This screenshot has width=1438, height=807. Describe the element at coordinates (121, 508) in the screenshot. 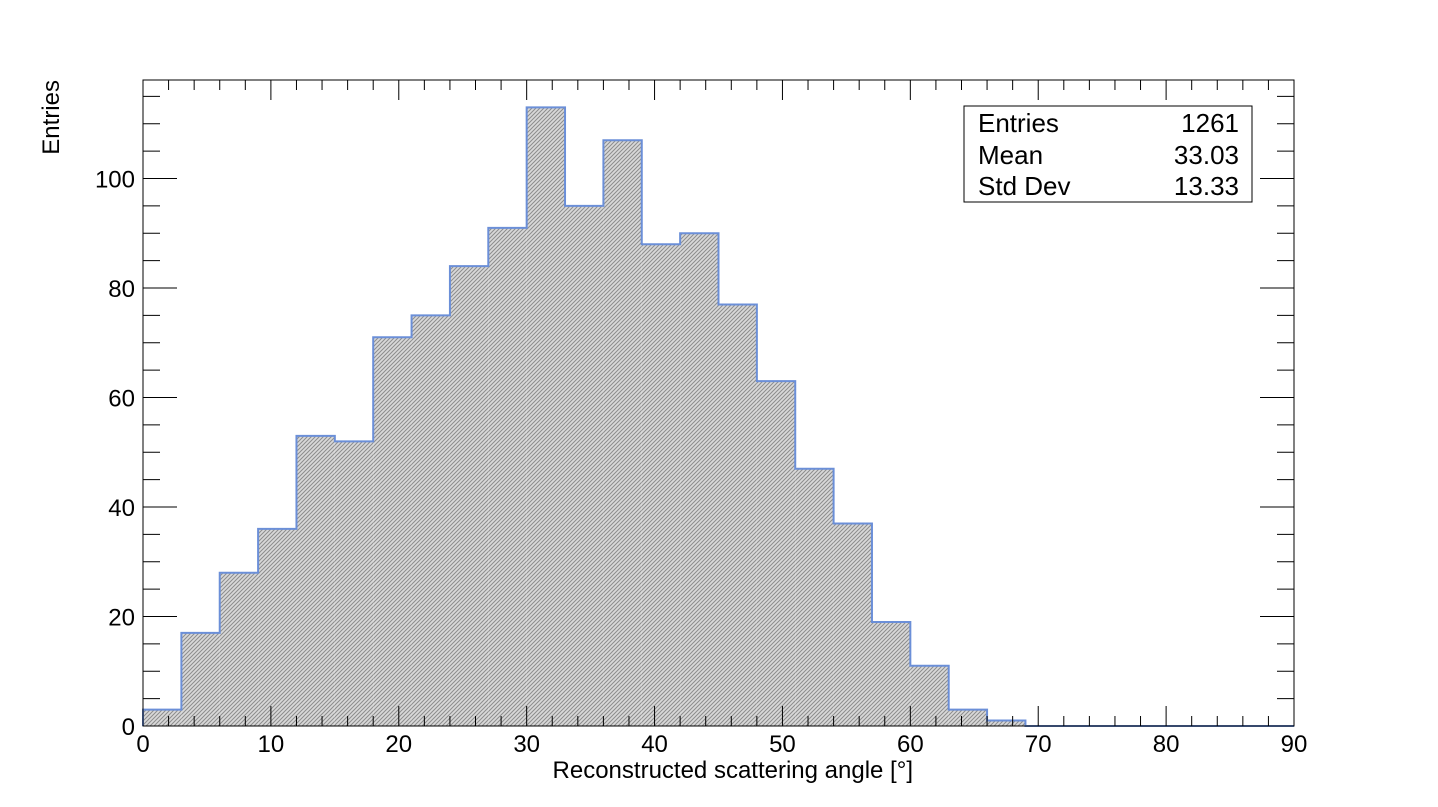

I see `y-tick-label: 40` at that location.